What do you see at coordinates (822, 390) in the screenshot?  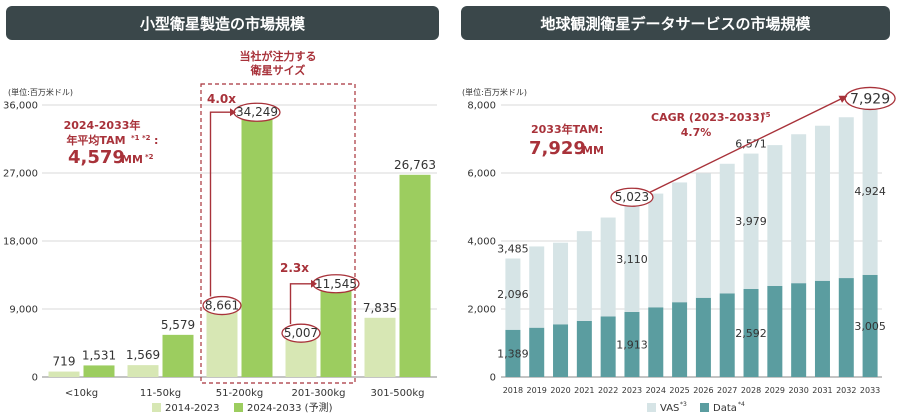 I see `x-tick-label: 2031` at bounding box center [822, 390].